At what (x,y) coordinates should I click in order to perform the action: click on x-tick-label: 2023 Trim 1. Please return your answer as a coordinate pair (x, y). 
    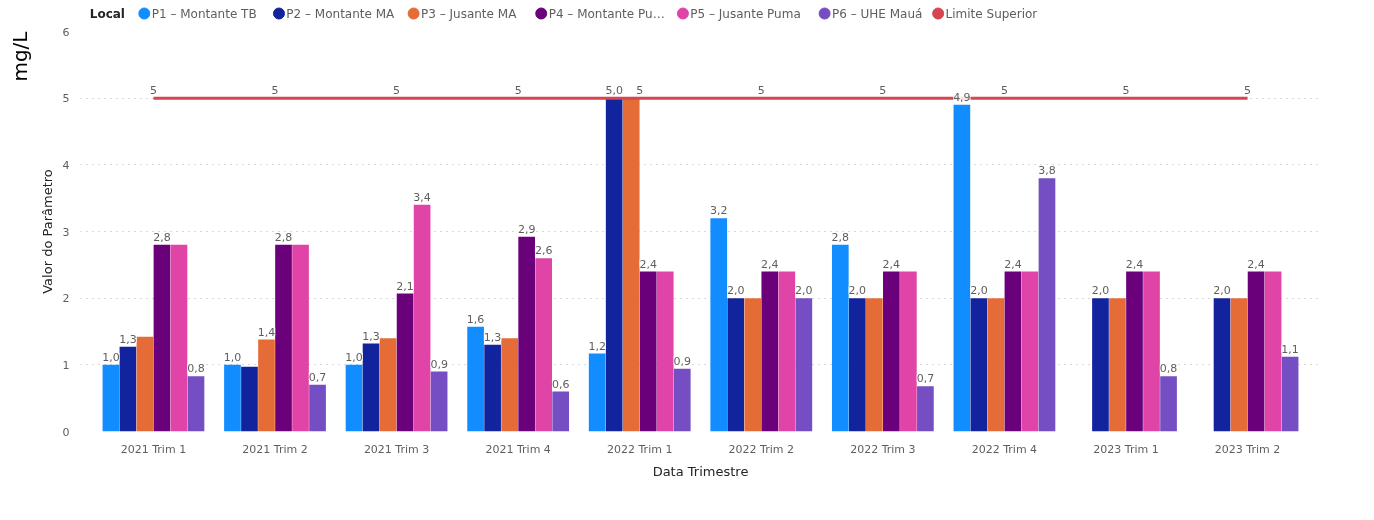
    Looking at the image, I should click on (1126, 449).